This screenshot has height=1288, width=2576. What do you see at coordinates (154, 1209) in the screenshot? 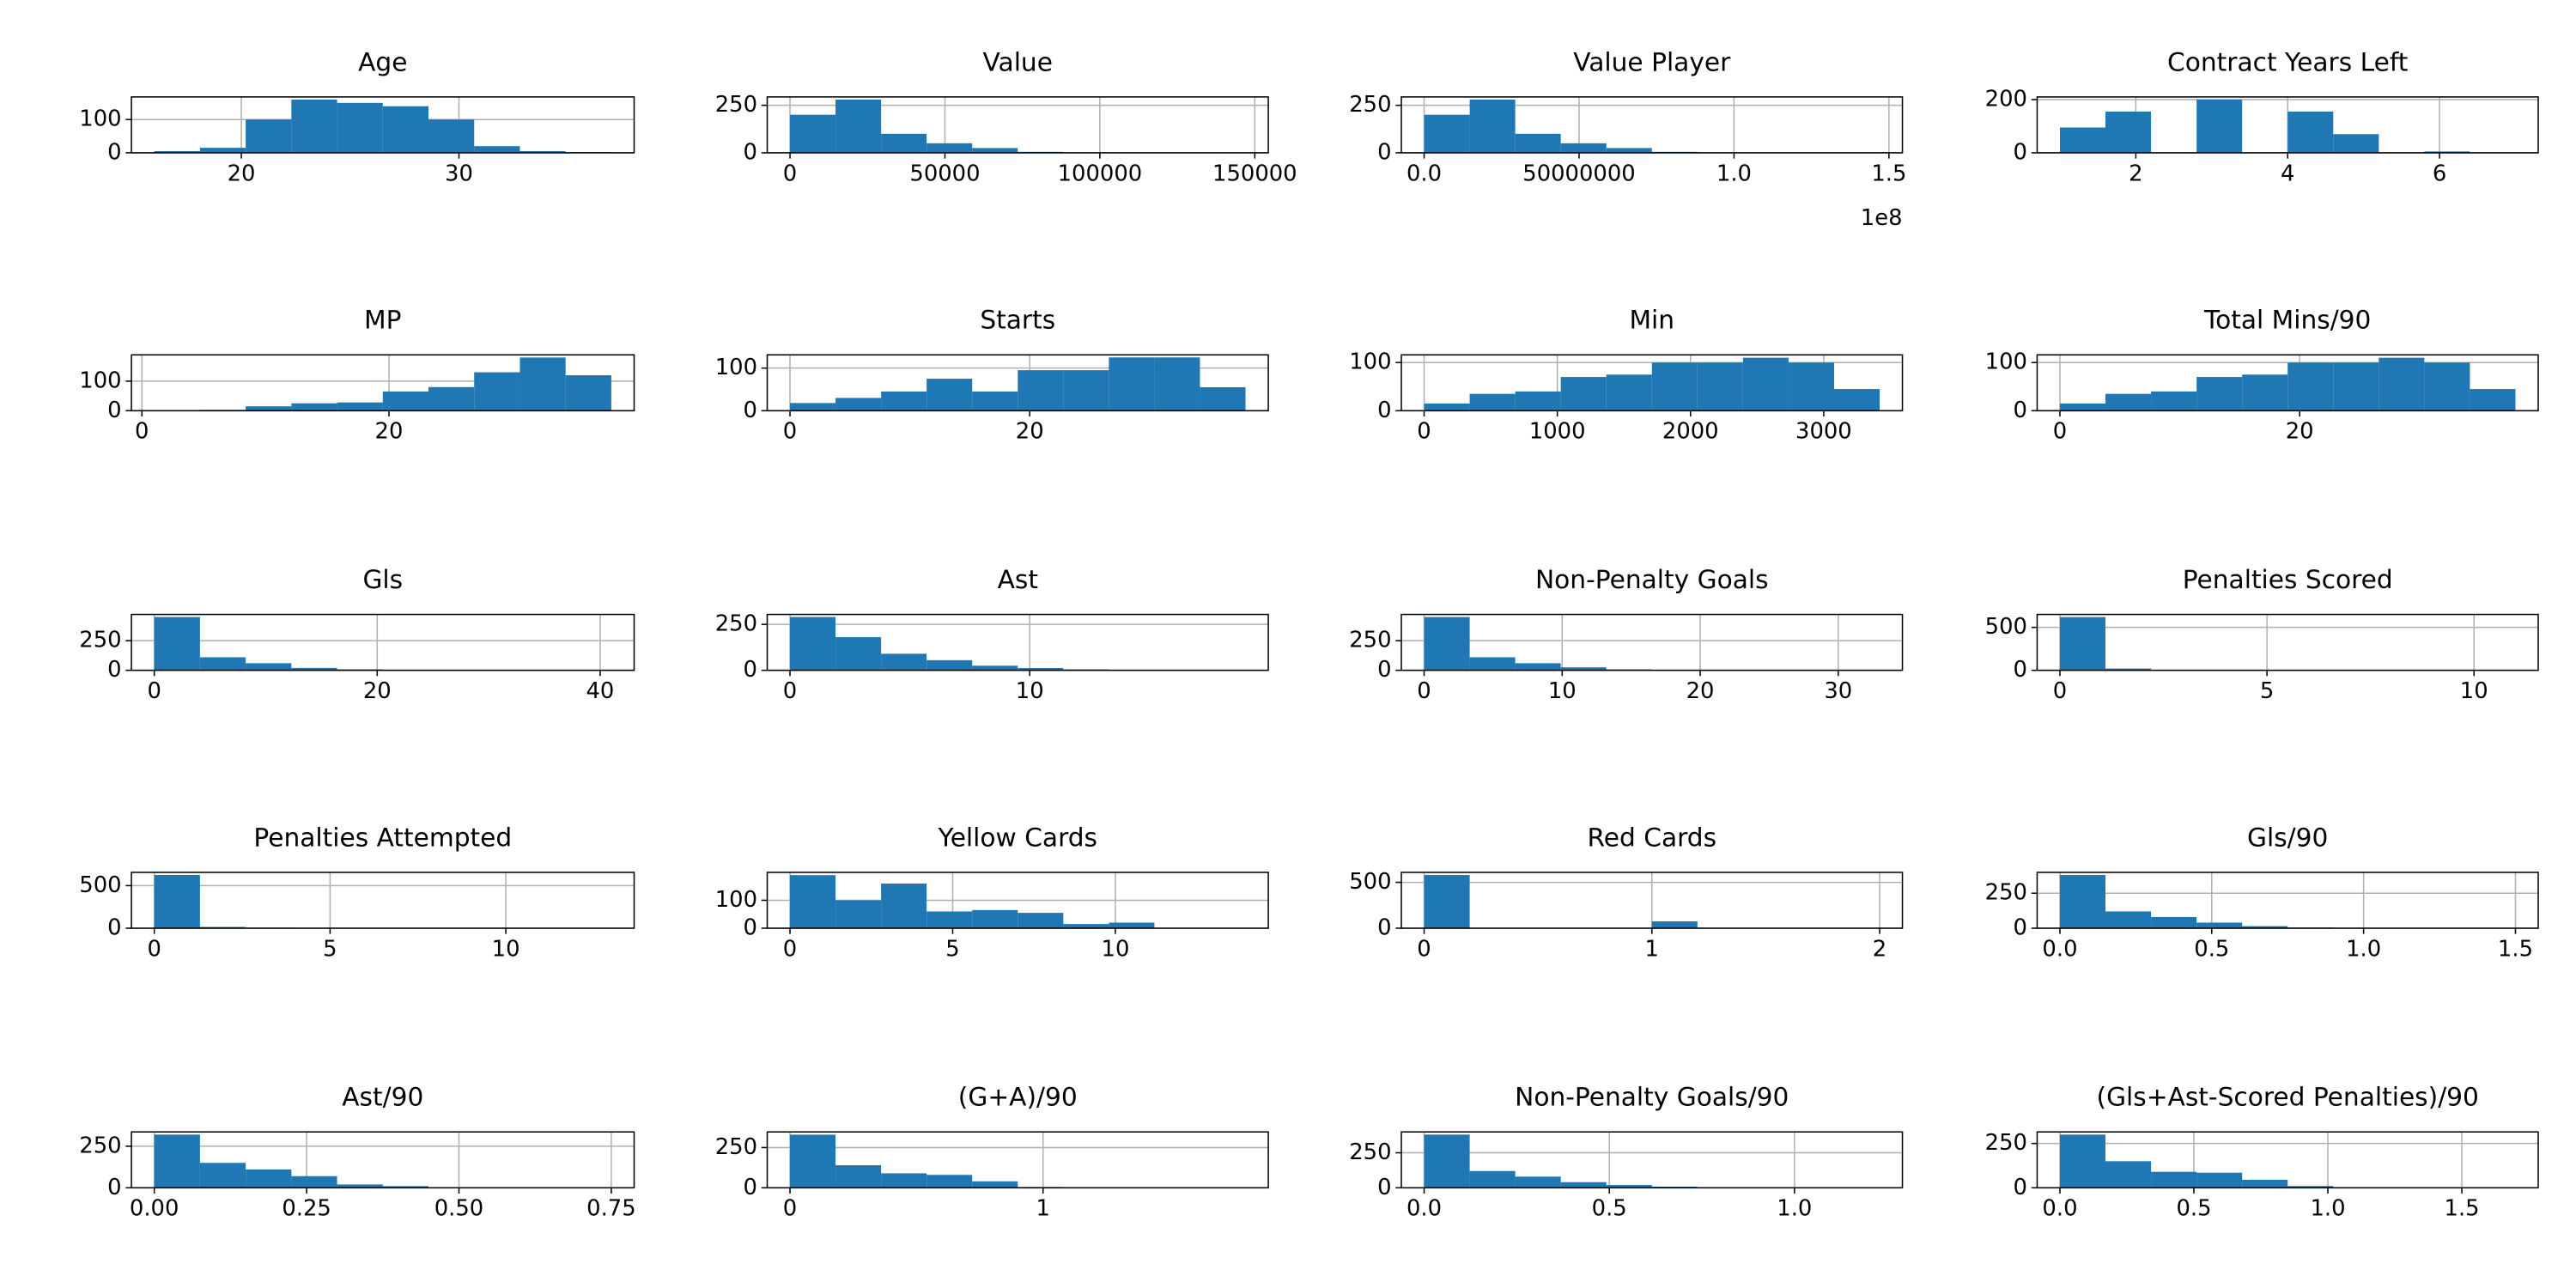
I see `x-tick-label: 0.00` at bounding box center [154, 1209].